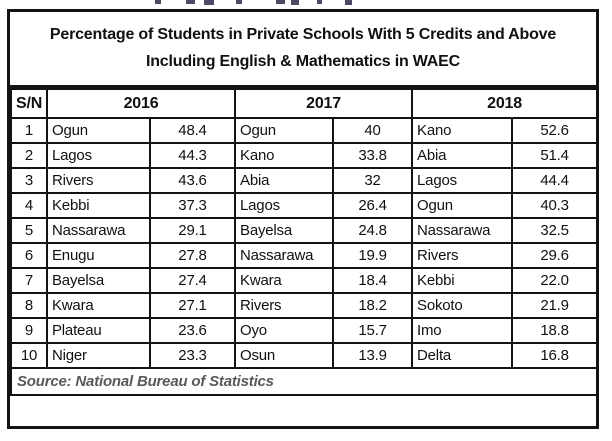  What do you see at coordinates (192, 130) in the screenshot?
I see `value-cell: 48.4` at bounding box center [192, 130].